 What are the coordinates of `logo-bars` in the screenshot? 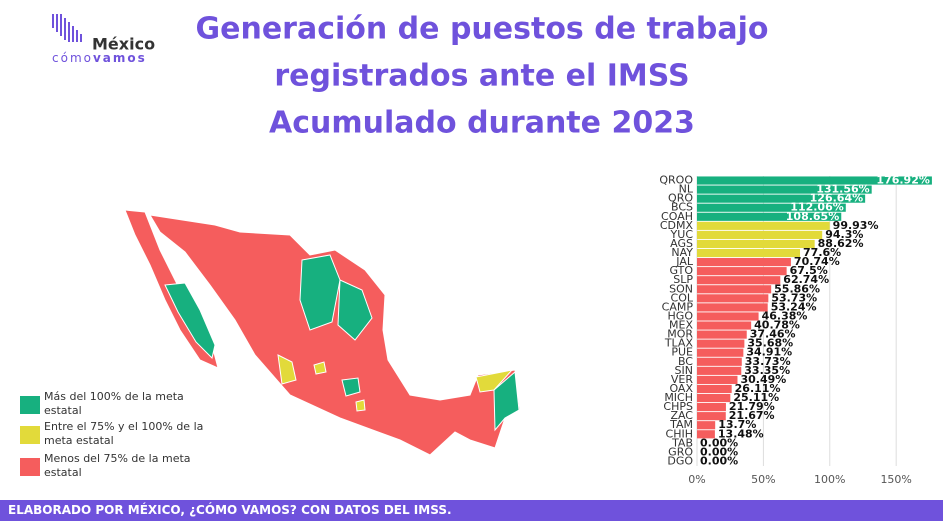 It's located at (67, 28).